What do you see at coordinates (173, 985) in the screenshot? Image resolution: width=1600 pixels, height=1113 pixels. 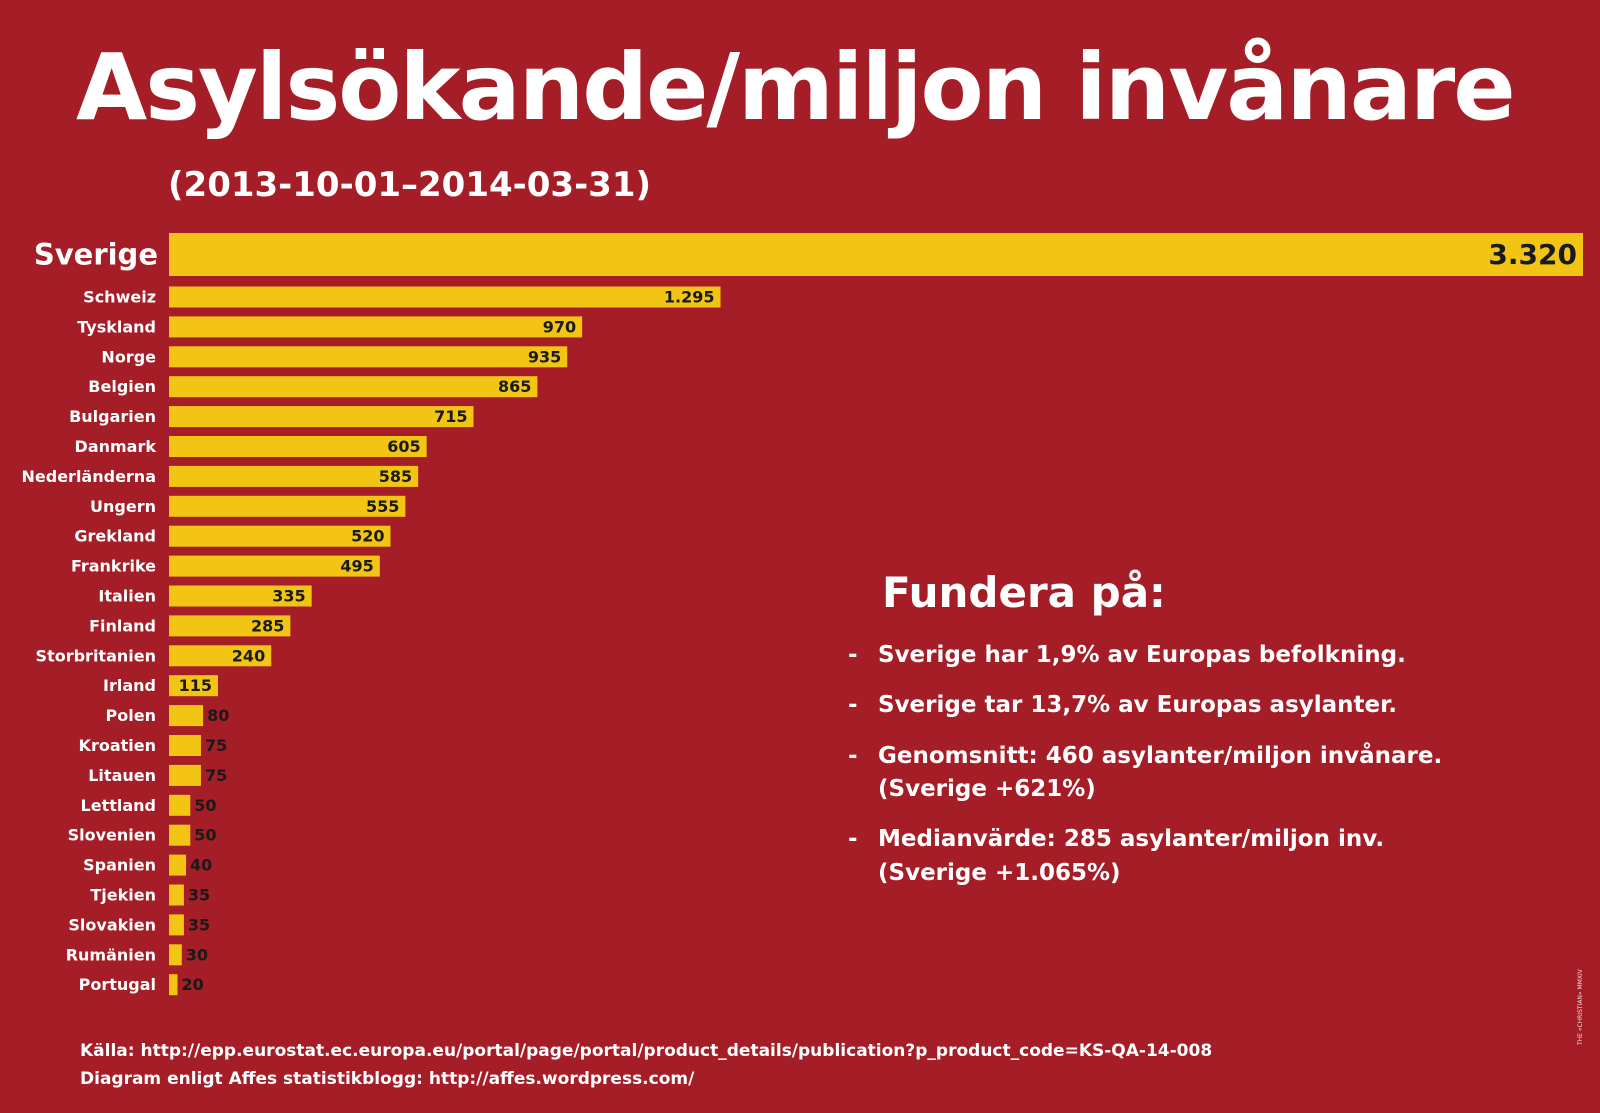 I see `bar-portugal` at bounding box center [173, 985].